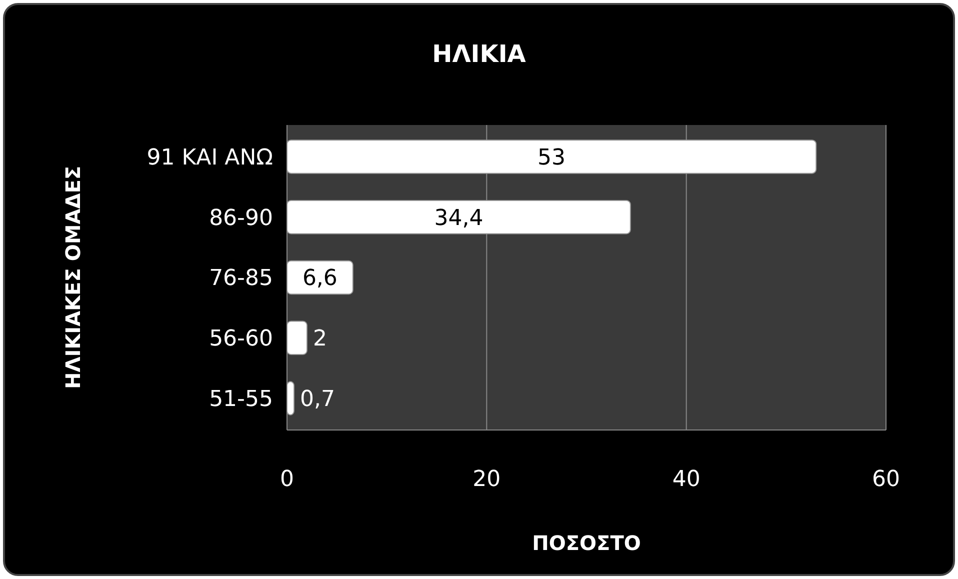 The image size is (958, 579). What do you see at coordinates (241, 218) in the screenshot?
I see `y-tick-label: 86-90` at bounding box center [241, 218].